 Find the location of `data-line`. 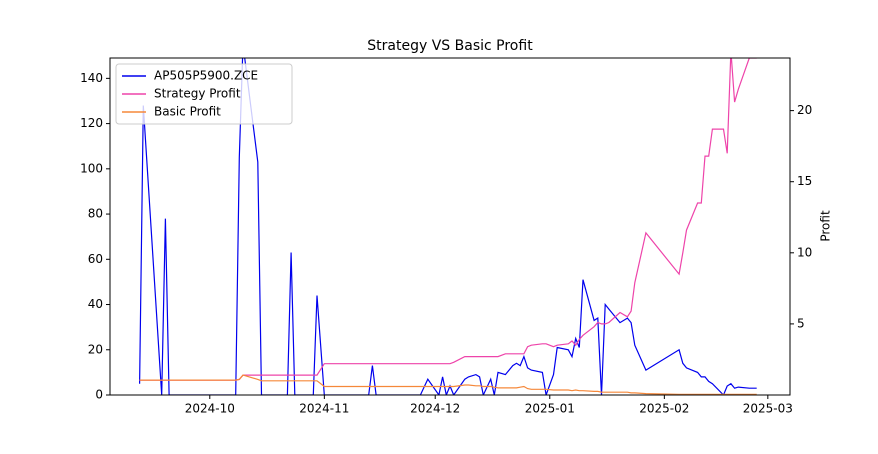

data-line is located at coordinates (448, 384).